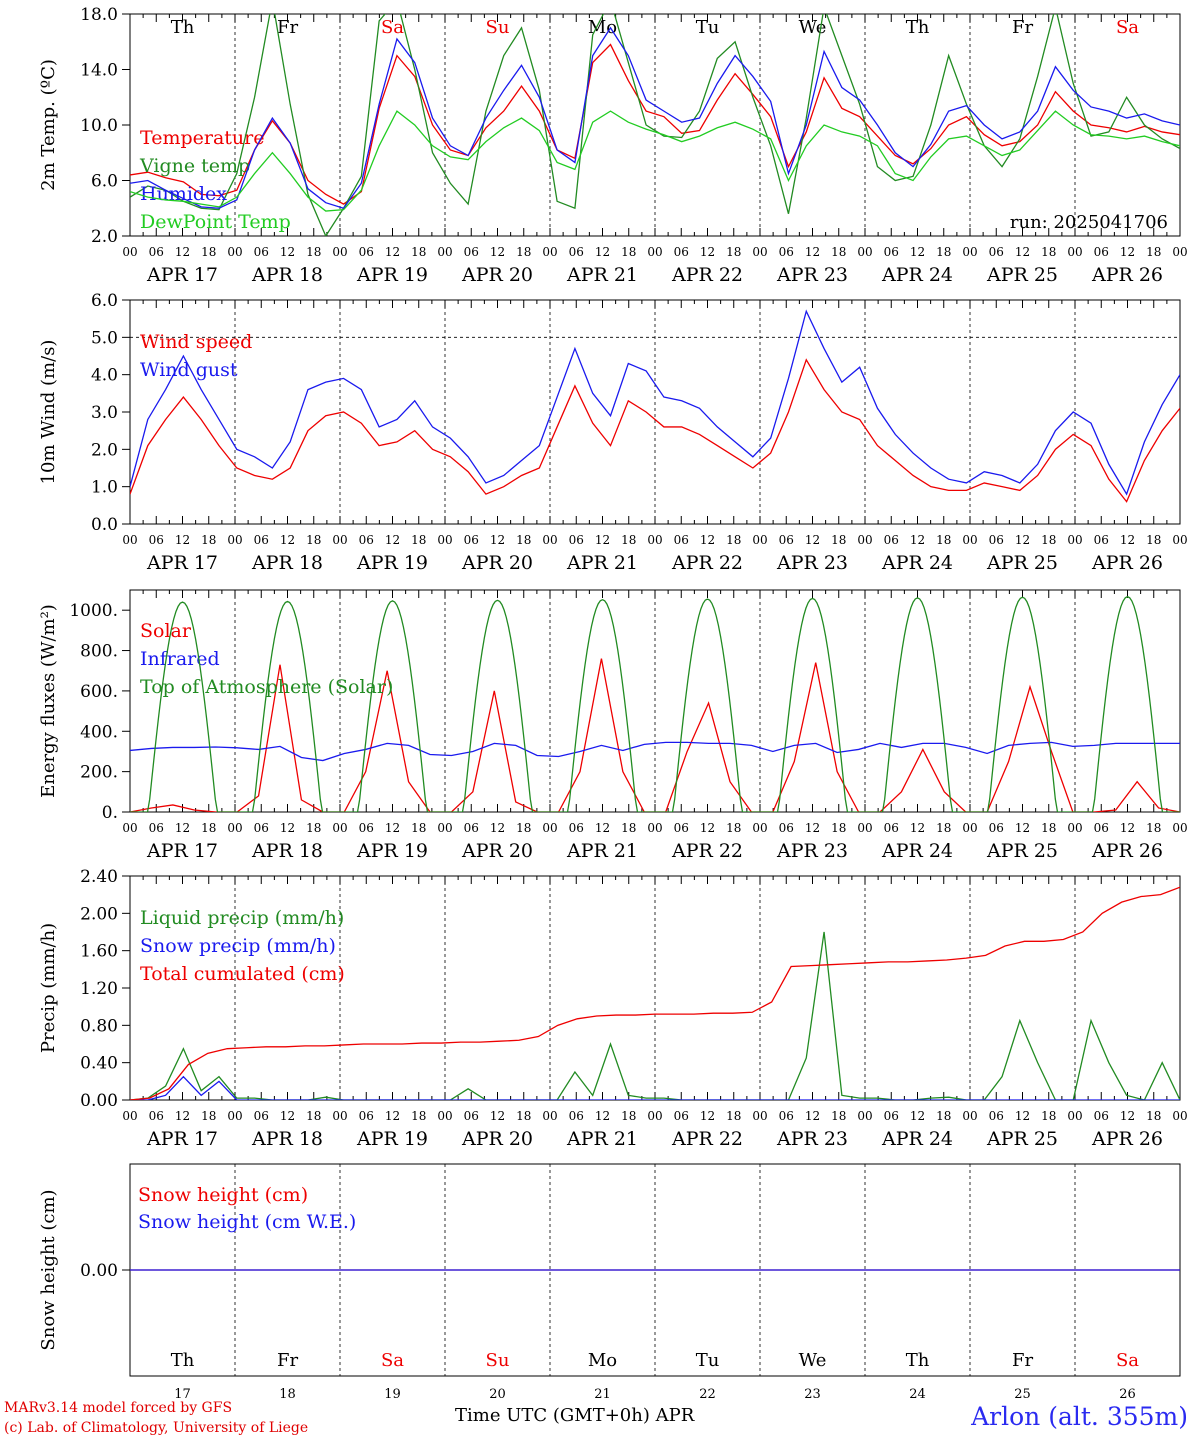 The height and width of the screenshot is (1440, 1194). I want to click on y-tick-label: 800., so click(99, 652).